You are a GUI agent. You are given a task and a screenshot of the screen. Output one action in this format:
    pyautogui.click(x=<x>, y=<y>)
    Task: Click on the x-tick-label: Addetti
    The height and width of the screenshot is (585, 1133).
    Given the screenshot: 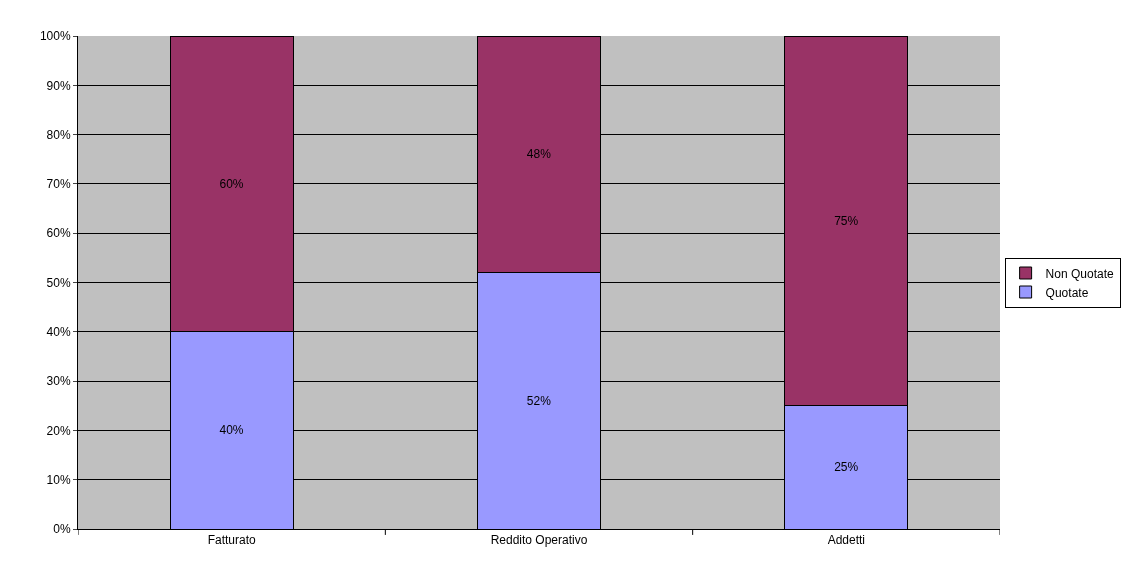 What is the action you would take?
    pyautogui.click(x=846, y=540)
    